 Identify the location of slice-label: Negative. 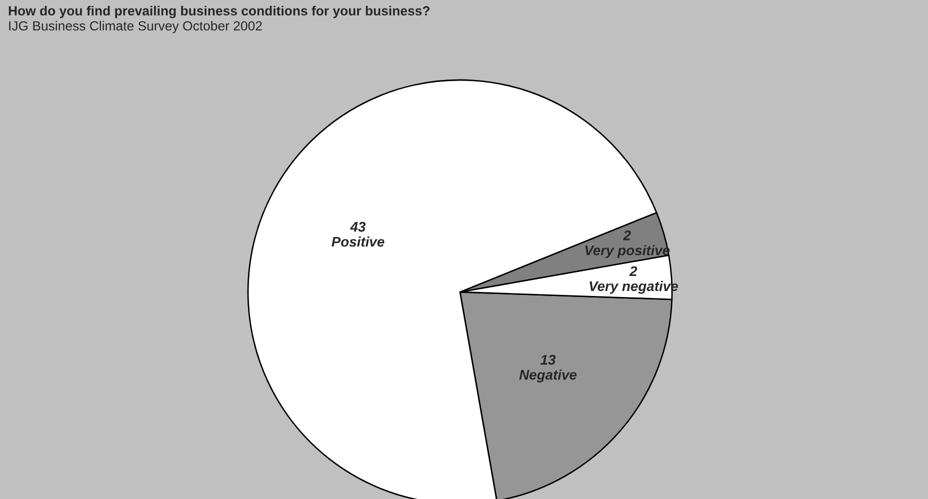
(548, 376).